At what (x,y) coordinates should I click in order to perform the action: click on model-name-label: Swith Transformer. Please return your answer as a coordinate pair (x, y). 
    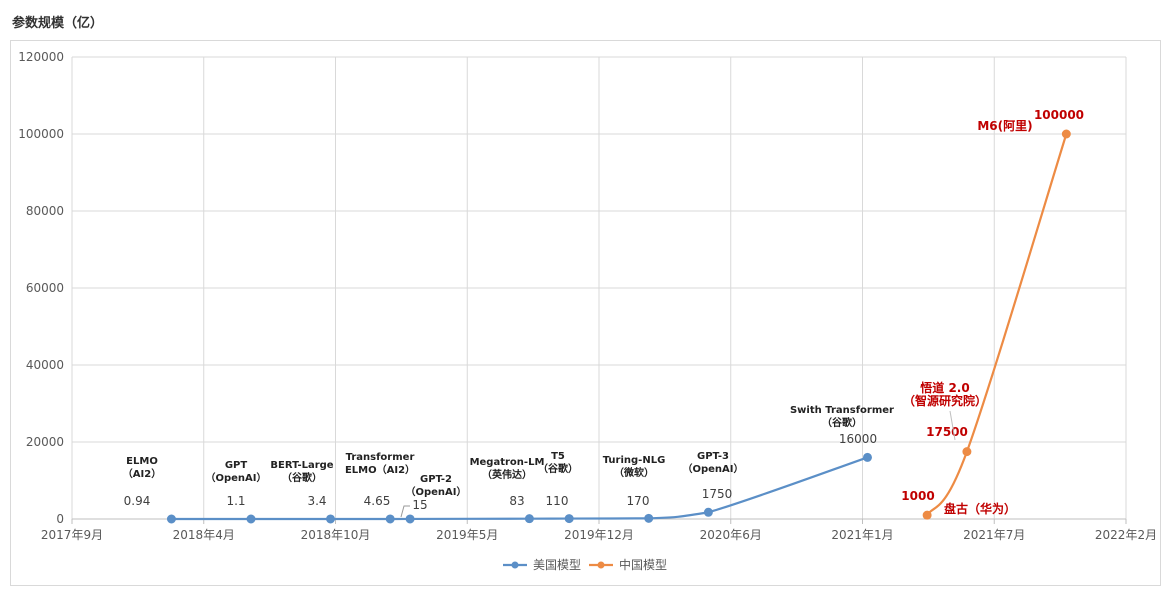
    Looking at the image, I should click on (842, 410).